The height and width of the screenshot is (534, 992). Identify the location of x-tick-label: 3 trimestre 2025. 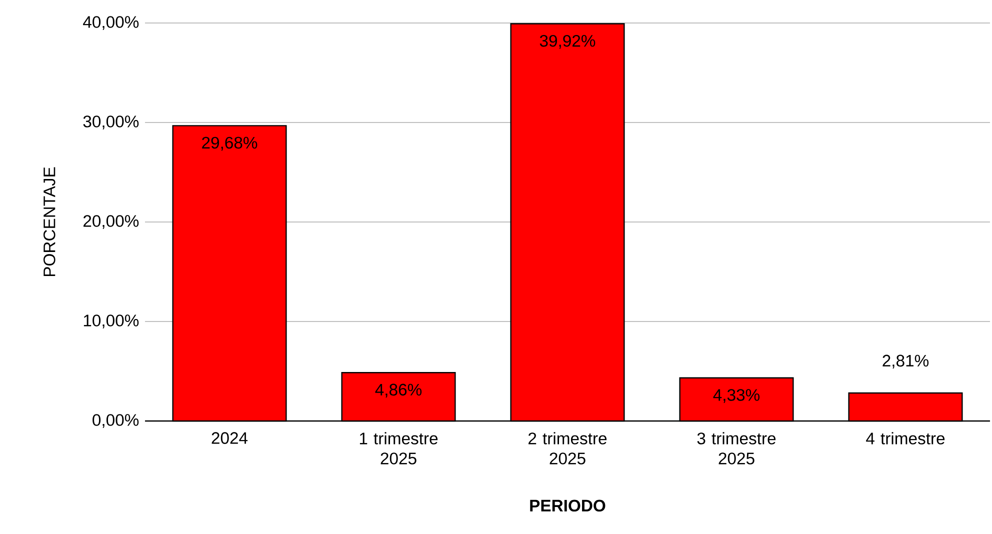
(736, 448).